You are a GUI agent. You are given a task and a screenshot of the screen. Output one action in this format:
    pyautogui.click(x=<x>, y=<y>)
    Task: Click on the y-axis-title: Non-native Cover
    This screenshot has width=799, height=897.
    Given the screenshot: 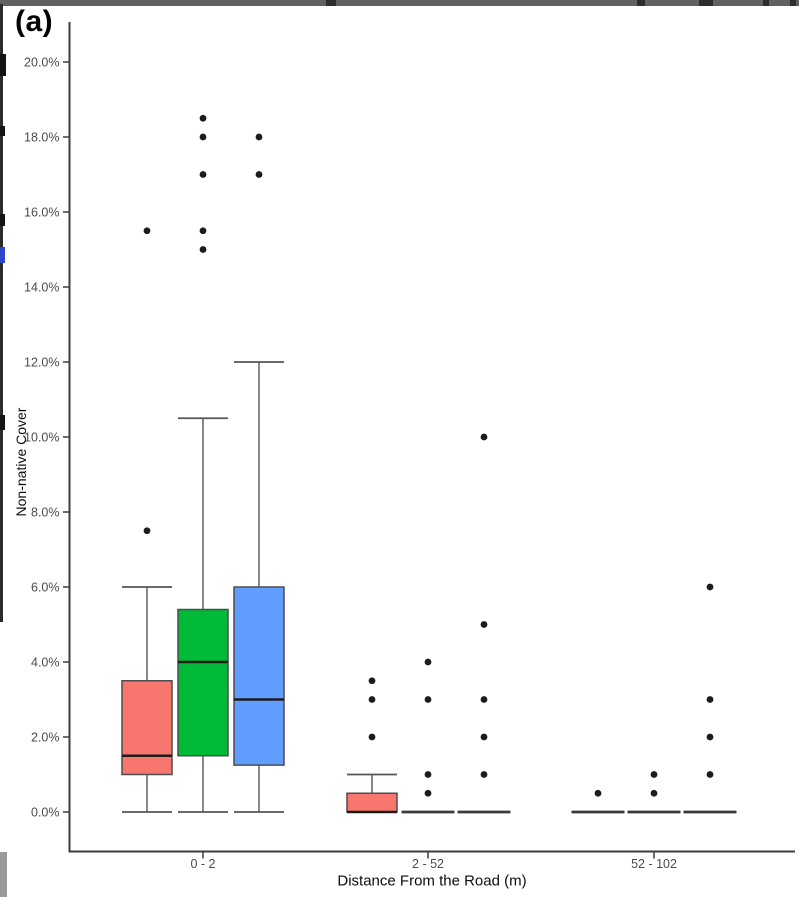 What is the action you would take?
    pyautogui.click(x=21, y=462)
    